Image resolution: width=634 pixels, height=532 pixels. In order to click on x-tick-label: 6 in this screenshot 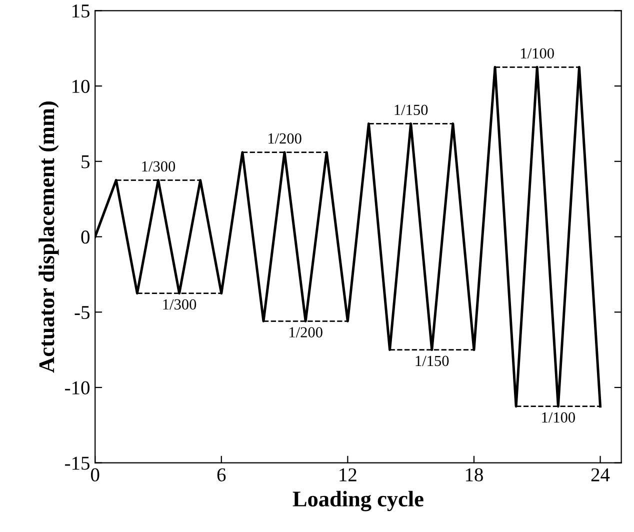, I will do `click(221, 475)`.